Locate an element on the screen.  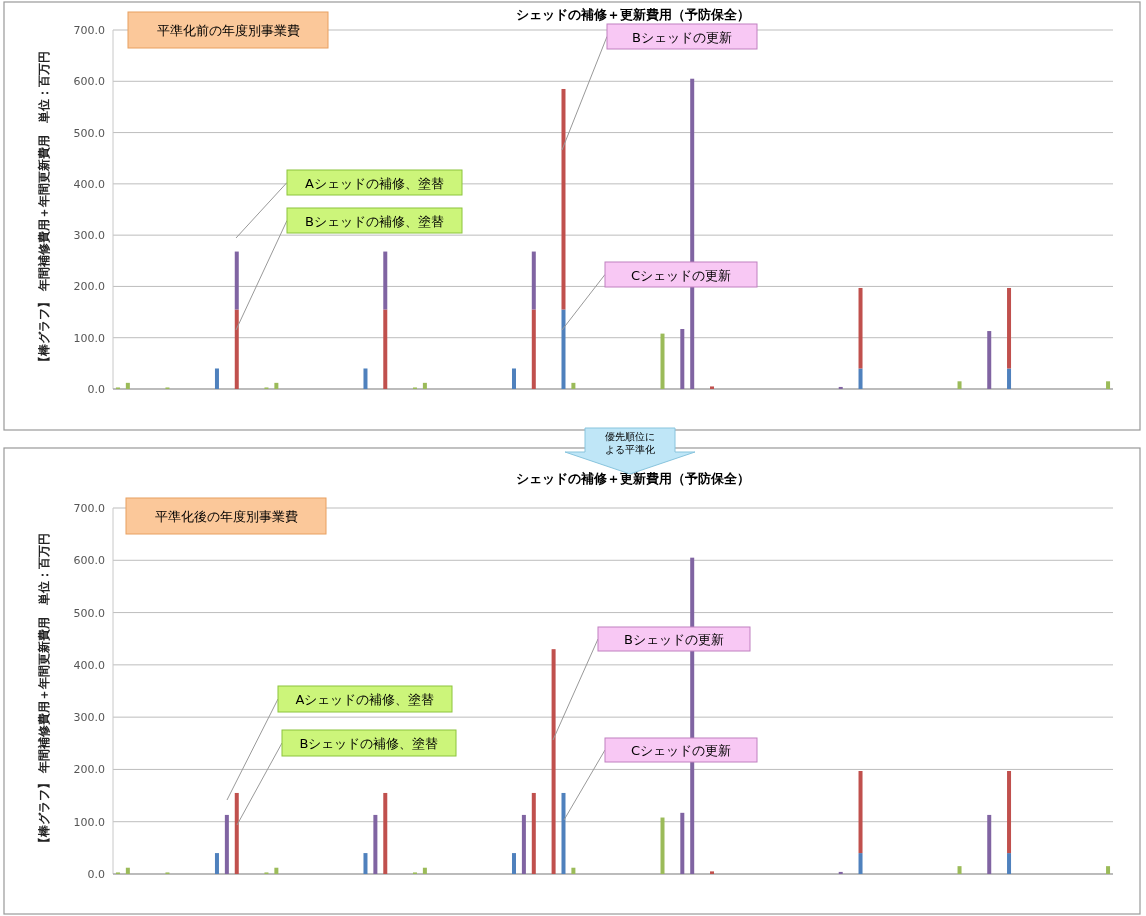
text: 優先順位による平準化 is located at coordinates (630, 443).